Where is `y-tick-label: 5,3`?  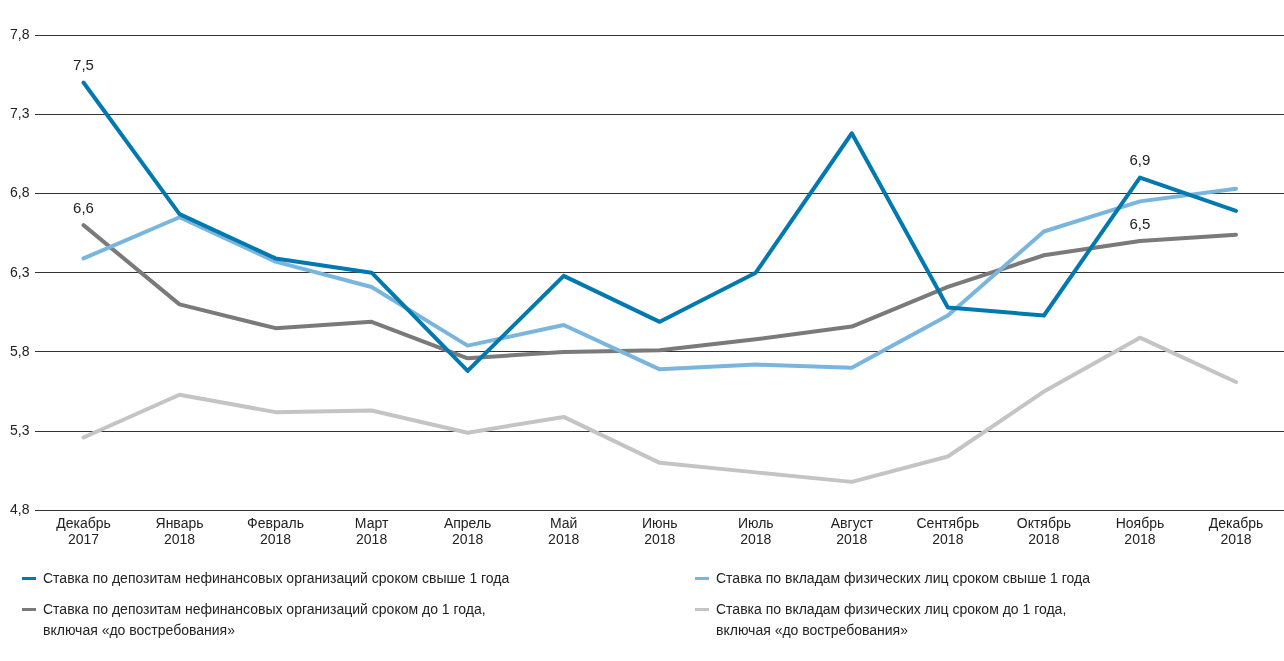
y-tick-label: 5,3 is located at coordinates (19, 430).